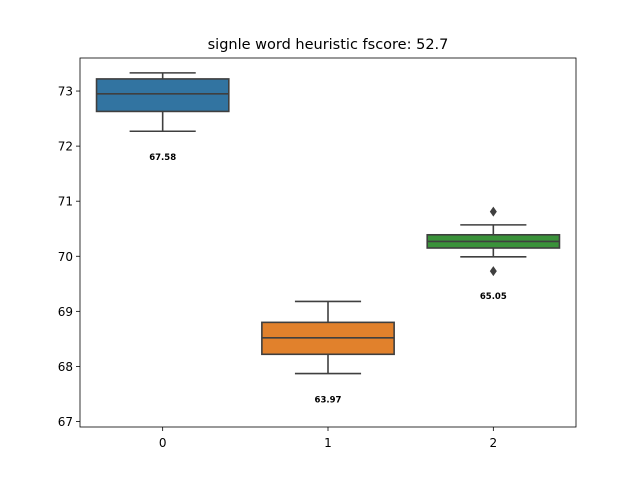 This screenshot has width=640, height=480. Describe the element at coordinates (162, 158) in the screenshot. I see `box-annotation: 67.58` at that location.